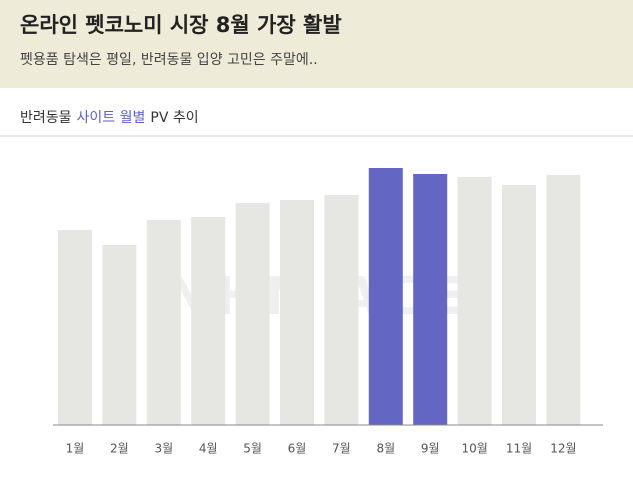  I want to click on chart-title: 반려동물 사이트 월별 PV 추이, so click(109, 118).